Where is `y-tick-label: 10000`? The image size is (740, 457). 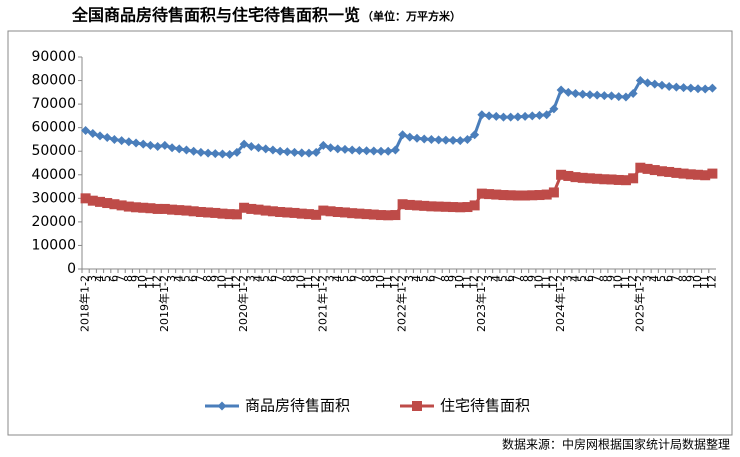 y-tick-label: 10000 is located at coordinates (53, 245).